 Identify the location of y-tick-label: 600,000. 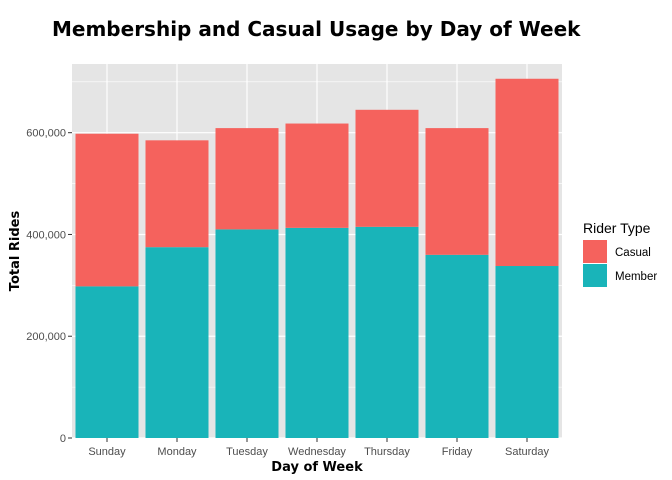
(46, 134).